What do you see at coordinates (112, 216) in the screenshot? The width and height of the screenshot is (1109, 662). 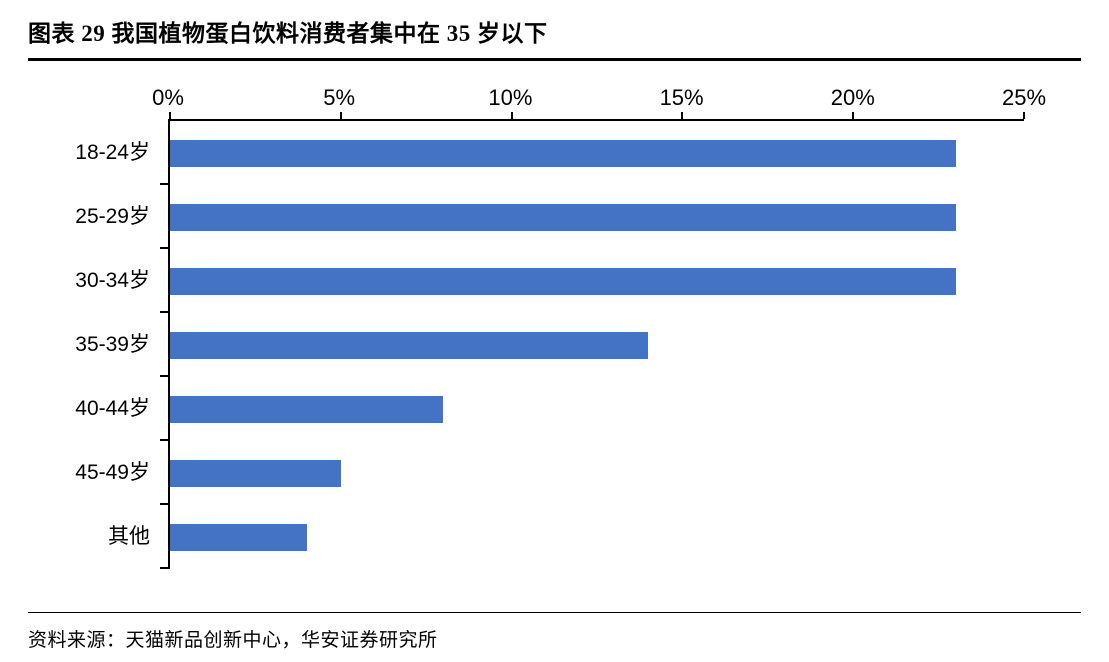 I see `category-label: 25-29岁` at bounding box center [112, 216].